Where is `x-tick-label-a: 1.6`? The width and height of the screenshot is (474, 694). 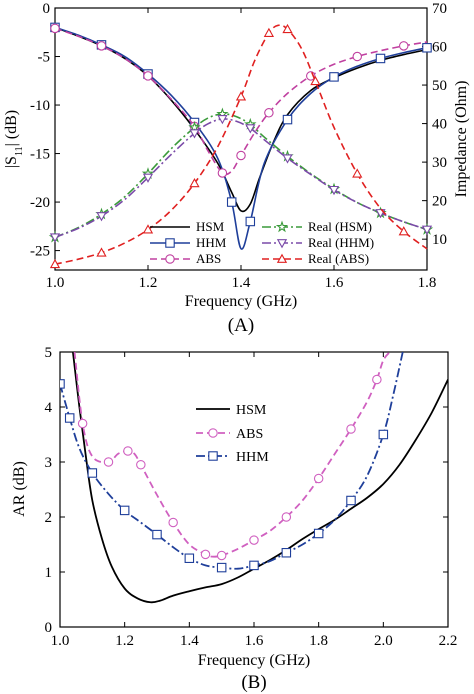 x-tick-label-a: 1.6 is located at coordinates (334, 283).